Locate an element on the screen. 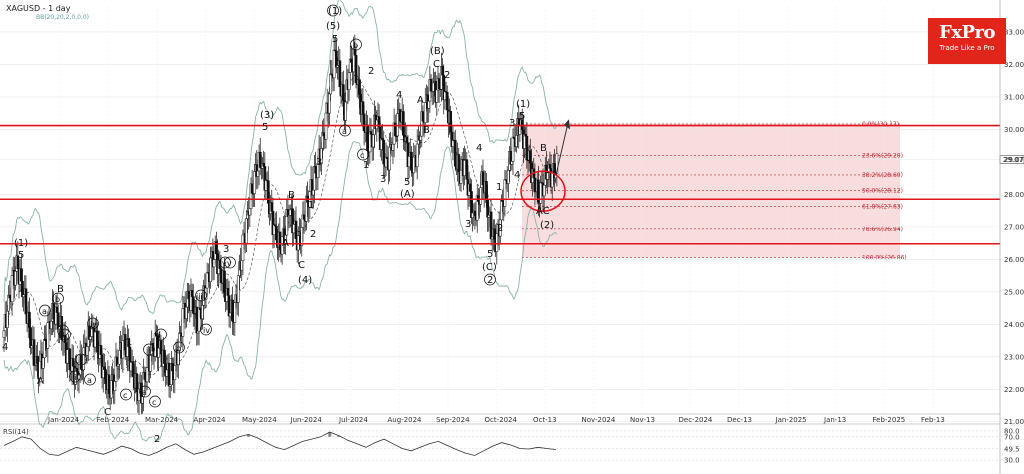 This screenshot has width=1024, height=474. wave-label: C is located at coordinates (301, 265).